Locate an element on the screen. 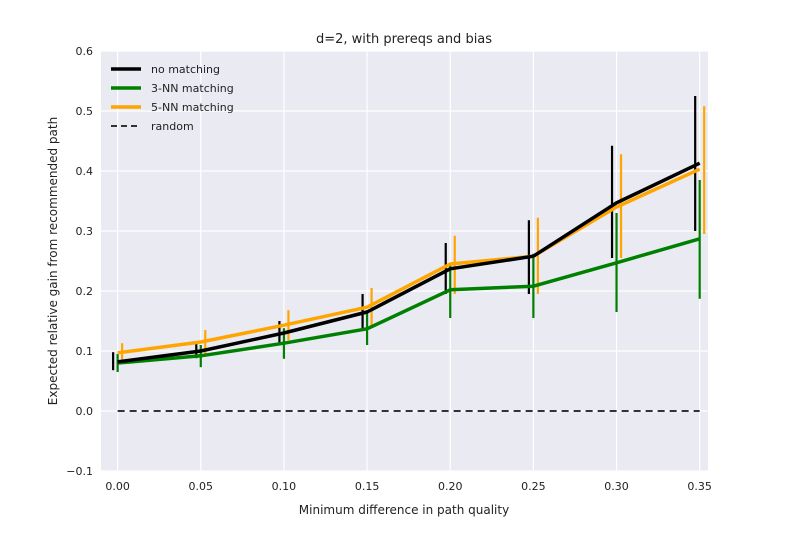  y-tick-label: 0.6 is located at coordinates (85, 51).